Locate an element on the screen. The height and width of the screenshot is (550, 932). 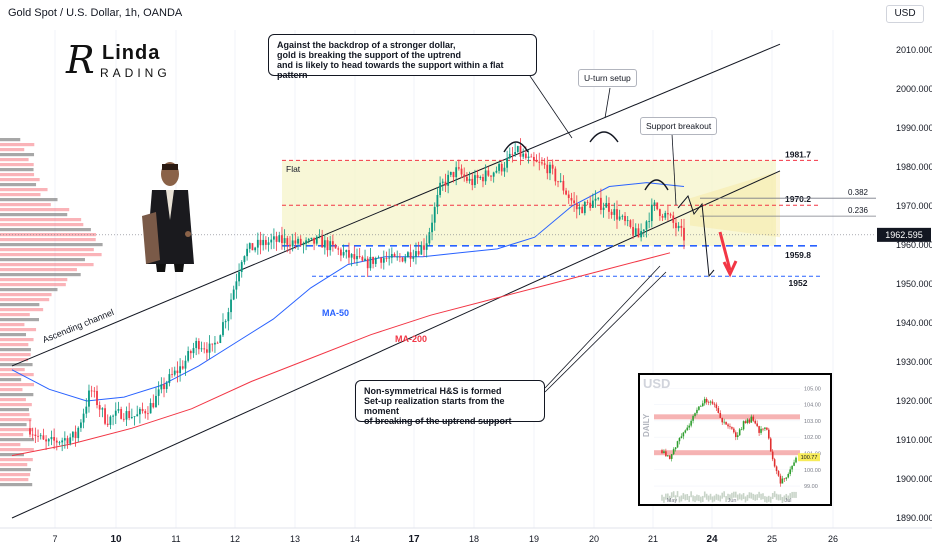
symbol-title: Gold Spot / U.S. Dollar, 1h, OANDA is located at coordinates (95, 13).